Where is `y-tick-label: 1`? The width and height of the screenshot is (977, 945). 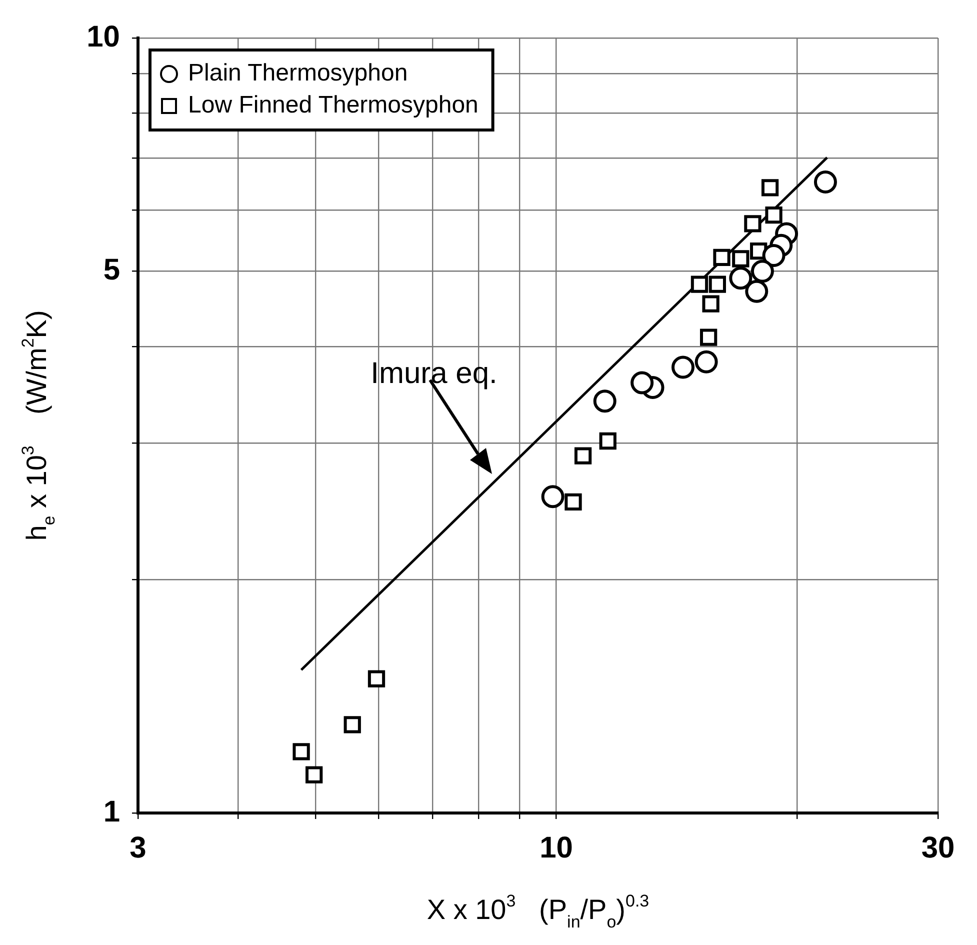
y-tick-label: 1 is located at coordinates (111, 811).